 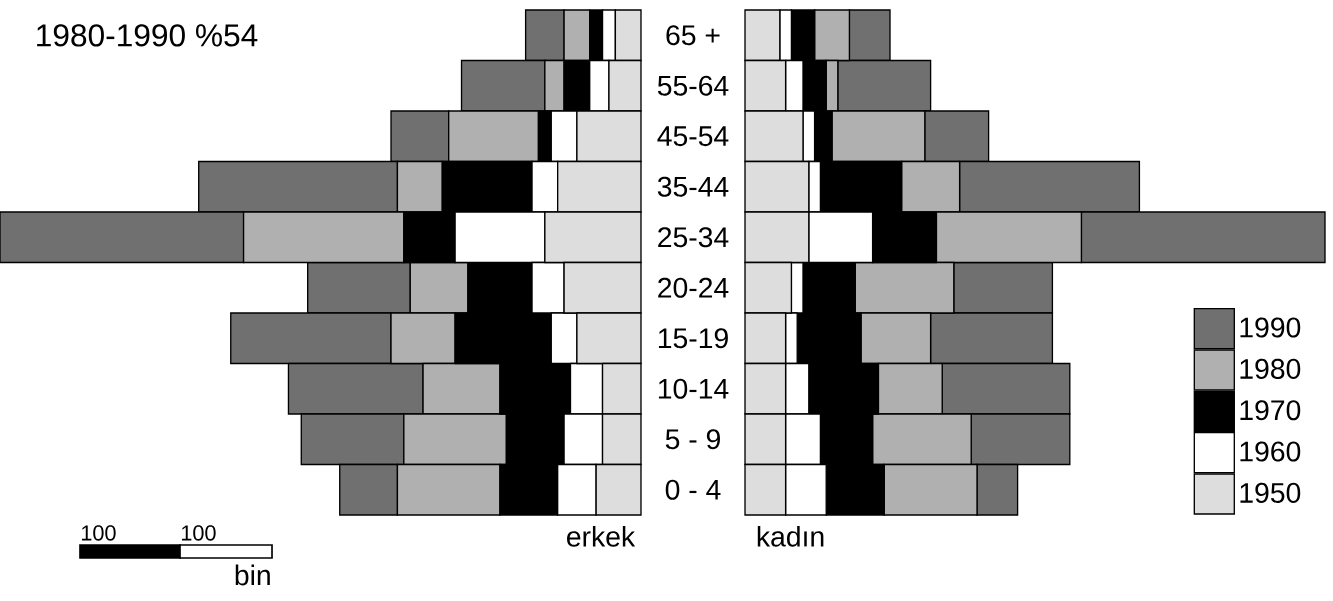 I want to click on y-tick-label: 15-19, so click(x=693, y=338).